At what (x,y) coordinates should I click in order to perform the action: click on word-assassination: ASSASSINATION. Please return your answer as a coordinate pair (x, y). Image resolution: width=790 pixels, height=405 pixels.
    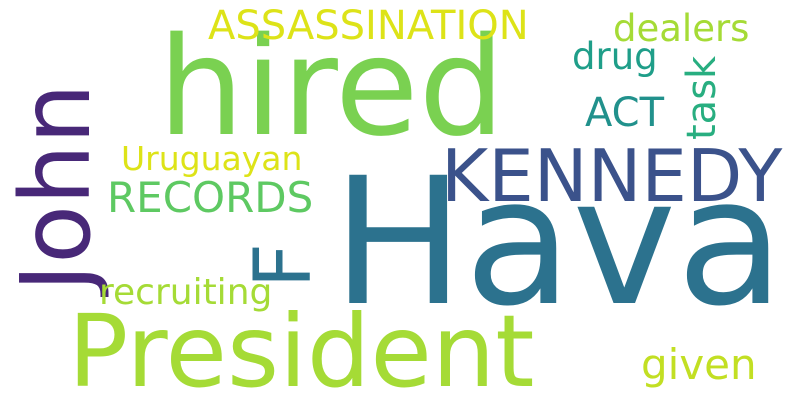
    Looking at the image, I should click on (368, 26).